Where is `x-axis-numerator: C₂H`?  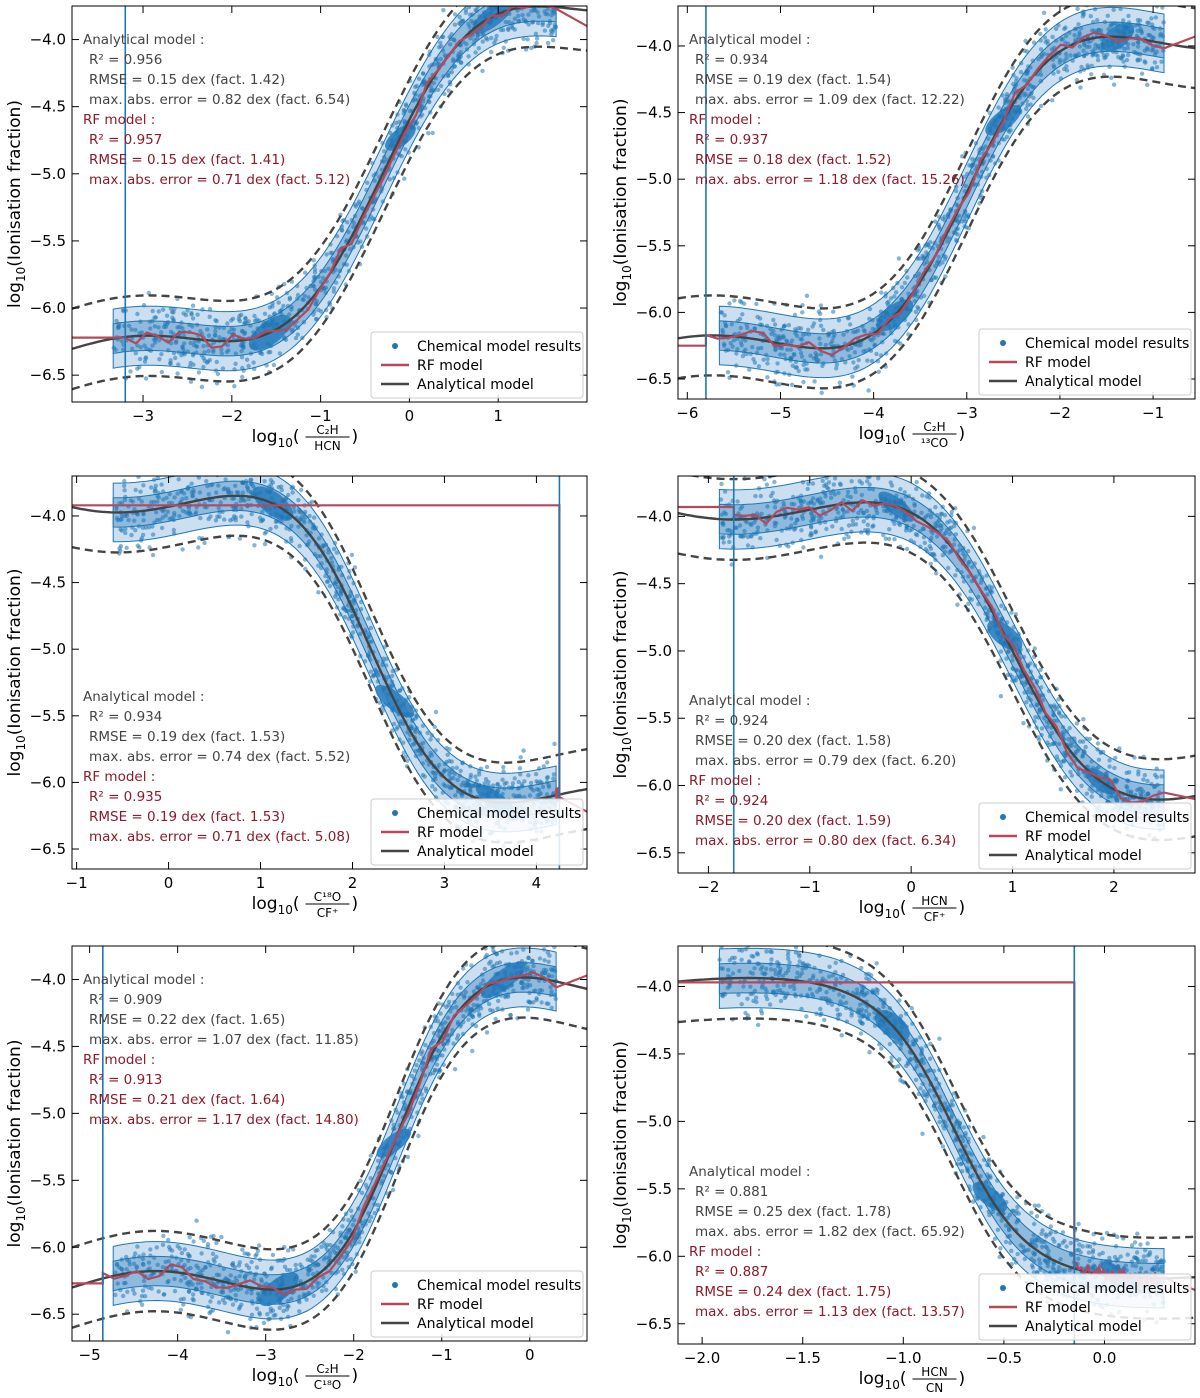
x-axis-numerator: C₂H is located at coordinates (327, 1369).